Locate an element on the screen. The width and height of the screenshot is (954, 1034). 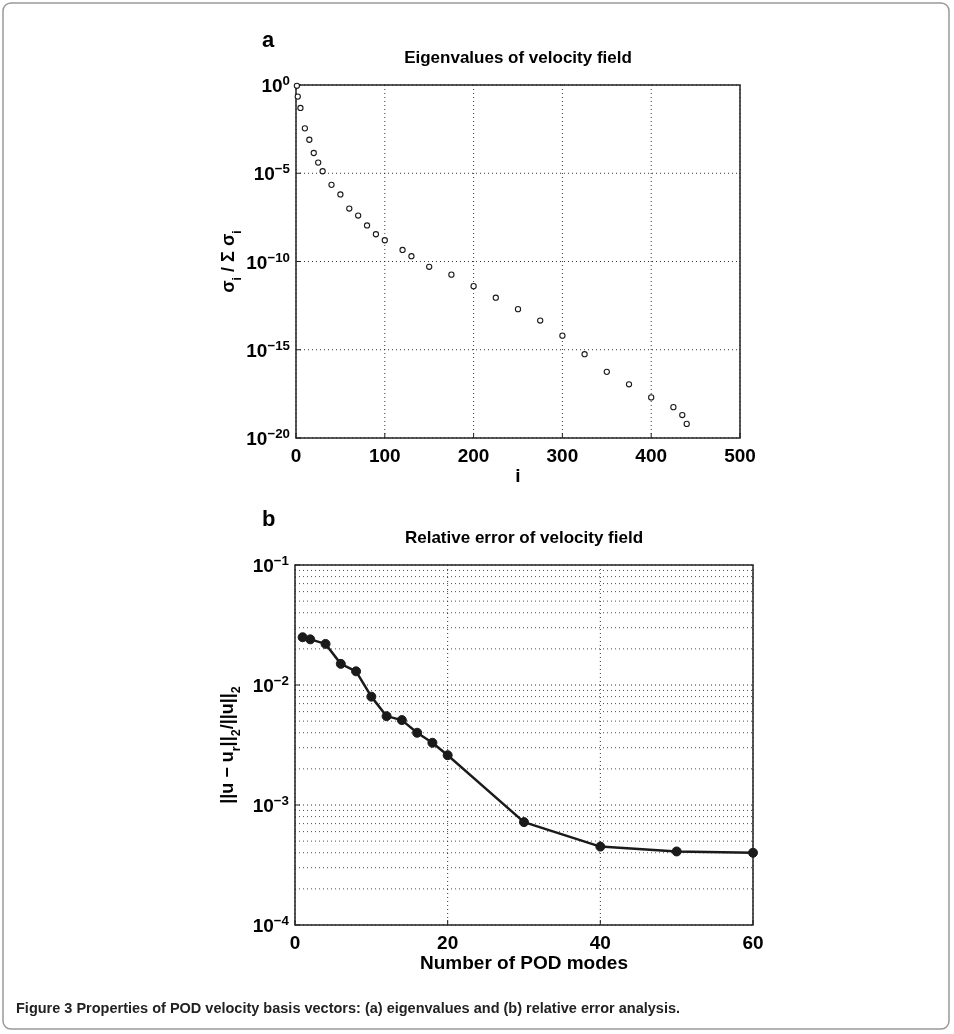
text: a is located at coordinates (268, 39).